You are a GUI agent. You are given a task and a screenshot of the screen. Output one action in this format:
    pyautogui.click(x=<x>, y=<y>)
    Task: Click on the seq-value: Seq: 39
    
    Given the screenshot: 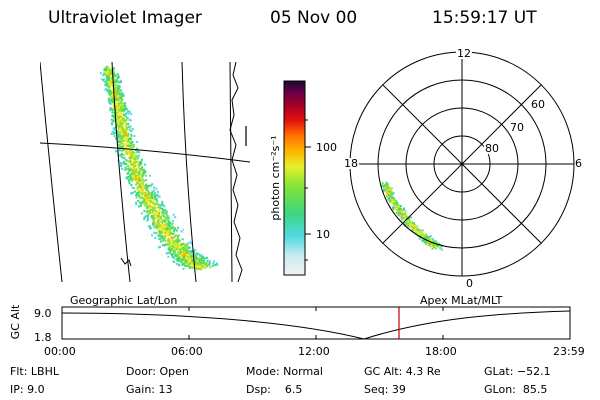 What is the action you would take?
    pyautogui.click(x=385, y=389)
    